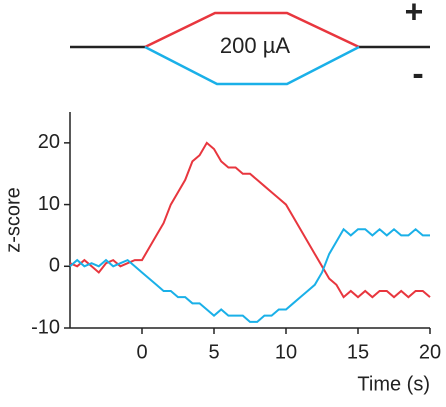 The height and width of the screenshot is (407, 446). Describe the element at coordinates (13, 220) in the screenshot. I see `y-axis-label: z-score` at that location.